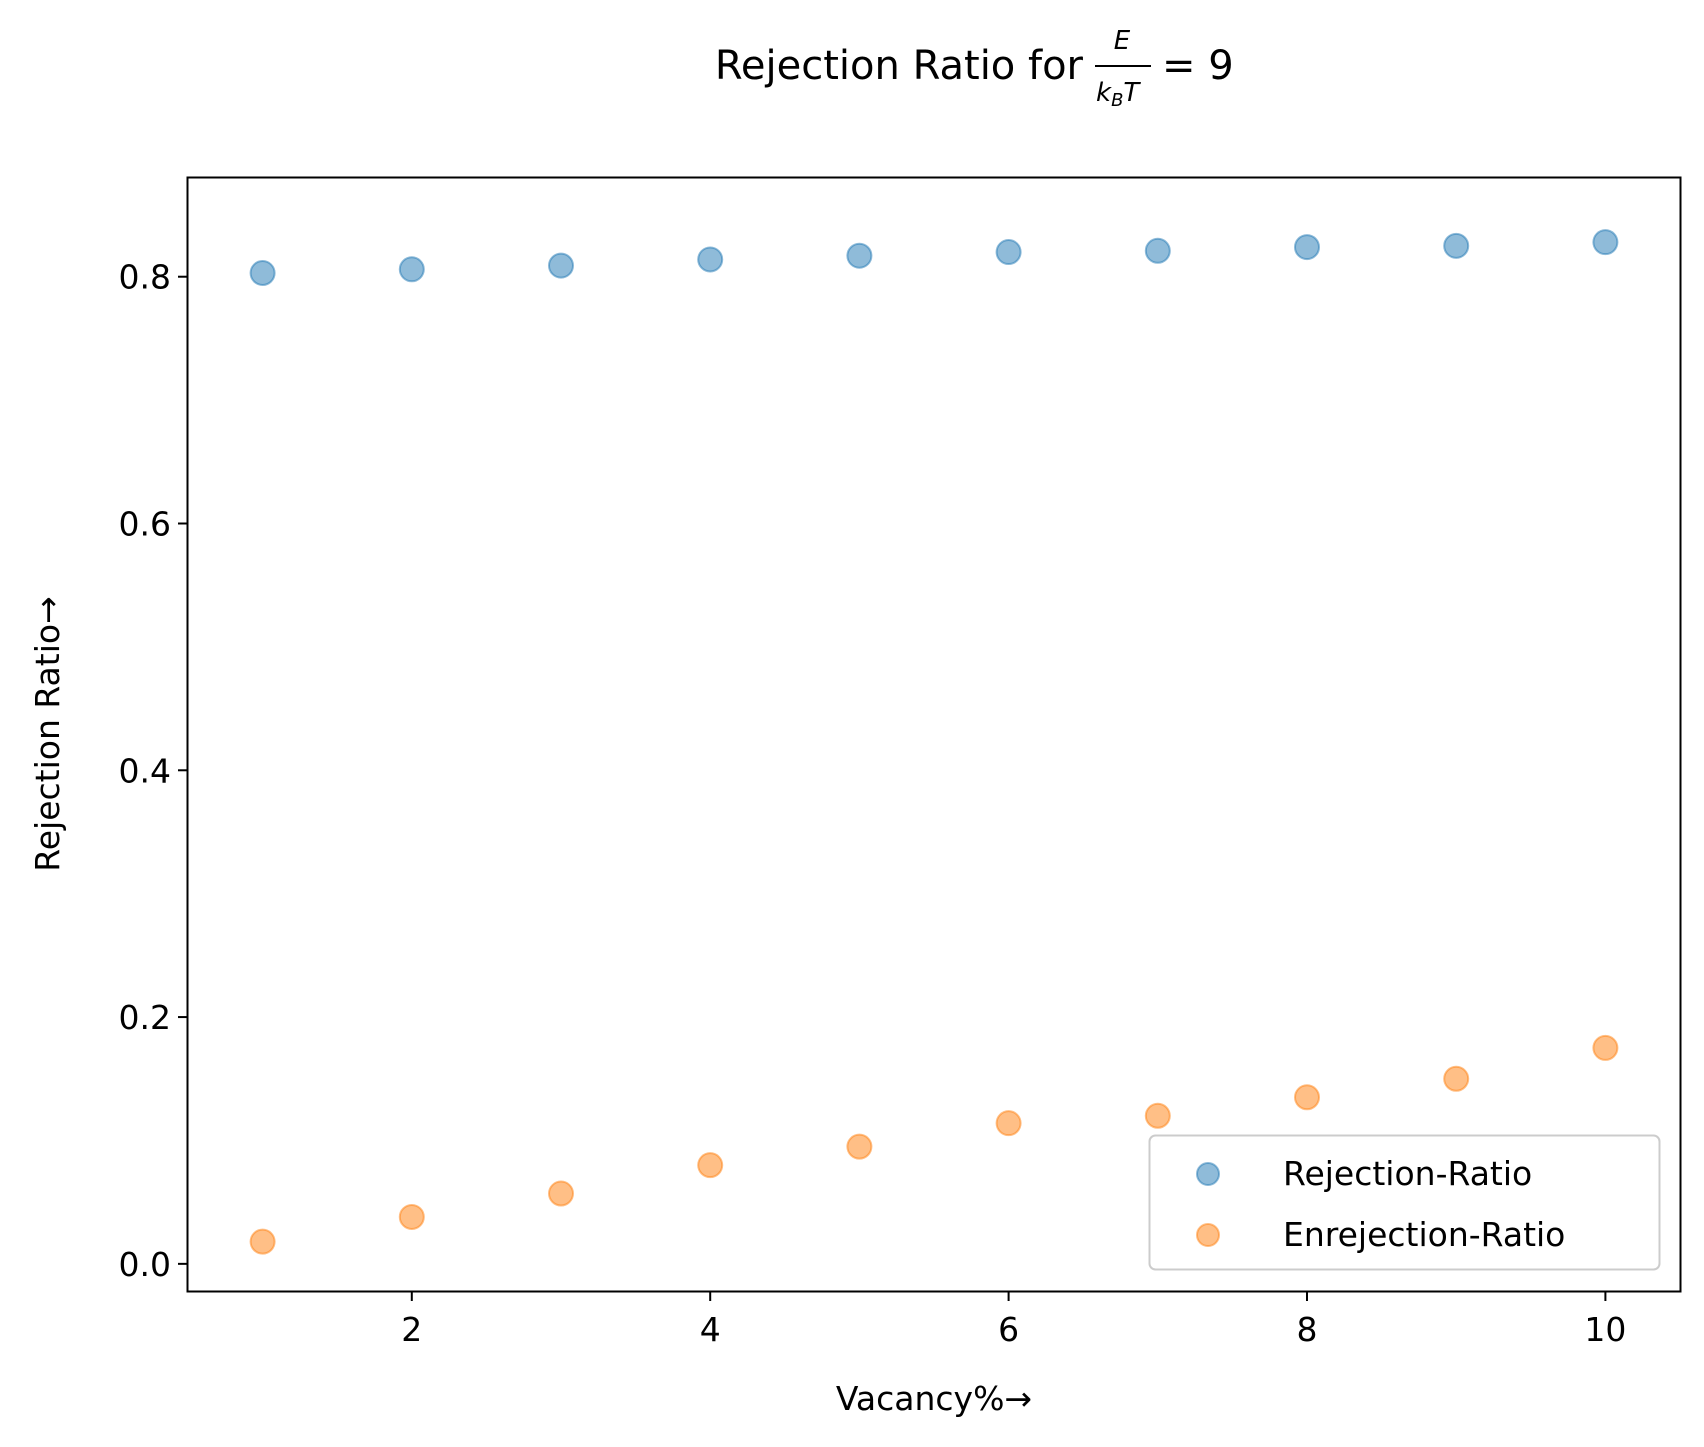 This screenshot has width=1704, height=1447. I want to click on x-tick-label: 4, so click(710, 1329).